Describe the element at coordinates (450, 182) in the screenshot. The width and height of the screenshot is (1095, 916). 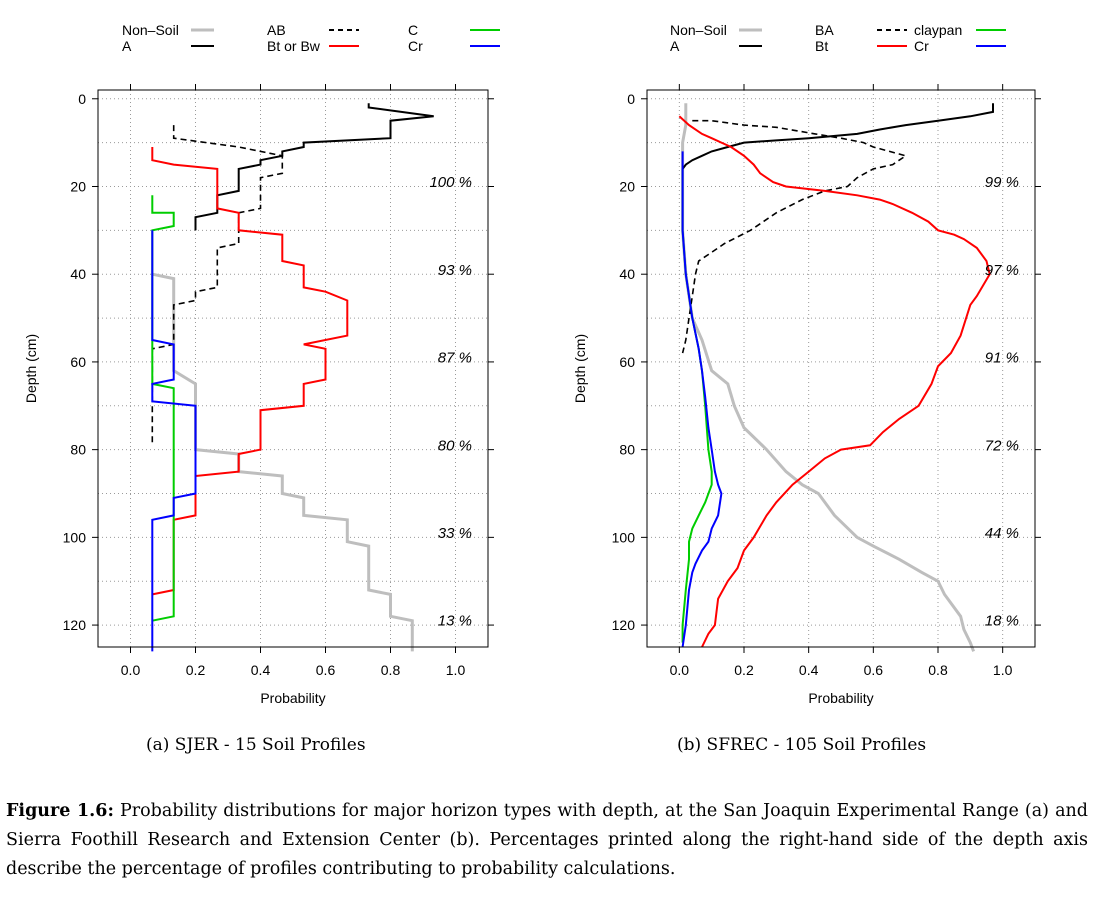
I see `profile-percent-label: 100 %` at that location.